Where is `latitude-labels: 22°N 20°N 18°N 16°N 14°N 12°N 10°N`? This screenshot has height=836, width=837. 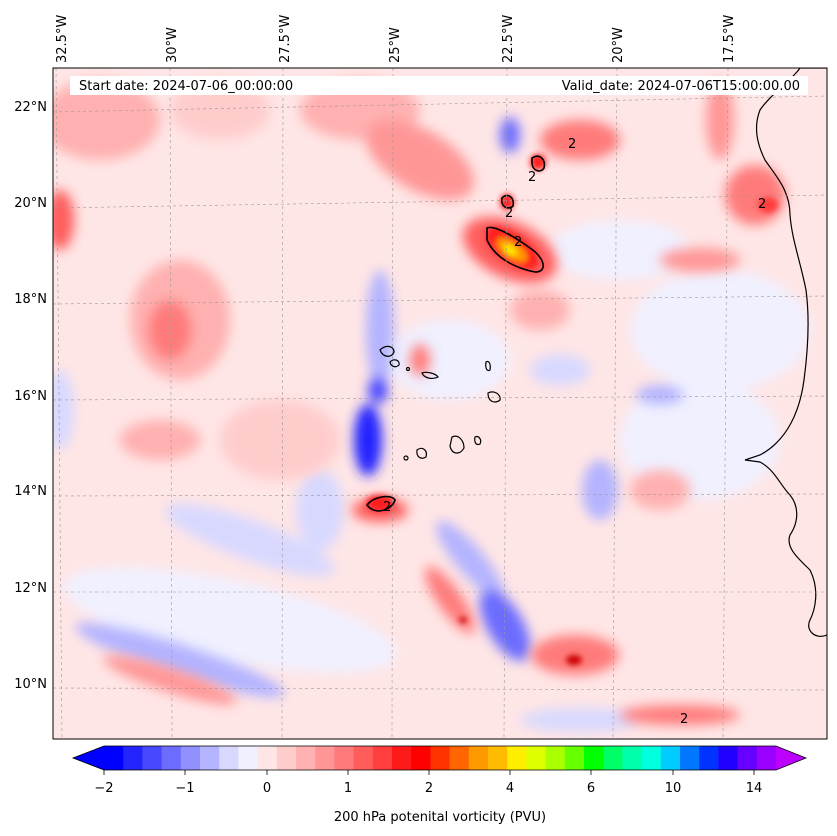 latitude-labels: 22°N 20°N 18°N 16°N 14°N 12°N 10°N is located at coordinates (30, 396).